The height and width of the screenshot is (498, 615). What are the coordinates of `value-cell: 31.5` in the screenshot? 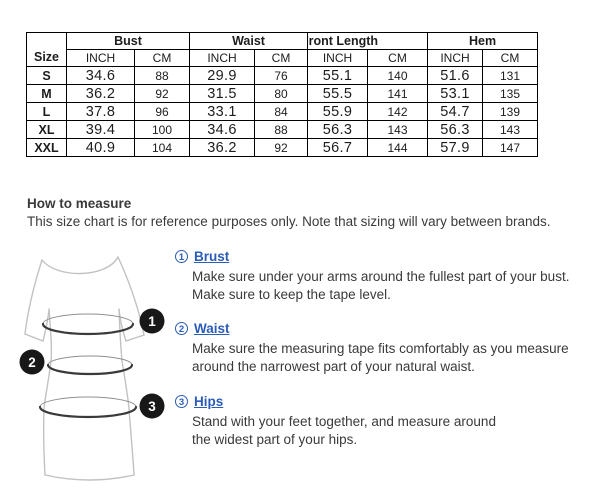 It's located at (222, 93).